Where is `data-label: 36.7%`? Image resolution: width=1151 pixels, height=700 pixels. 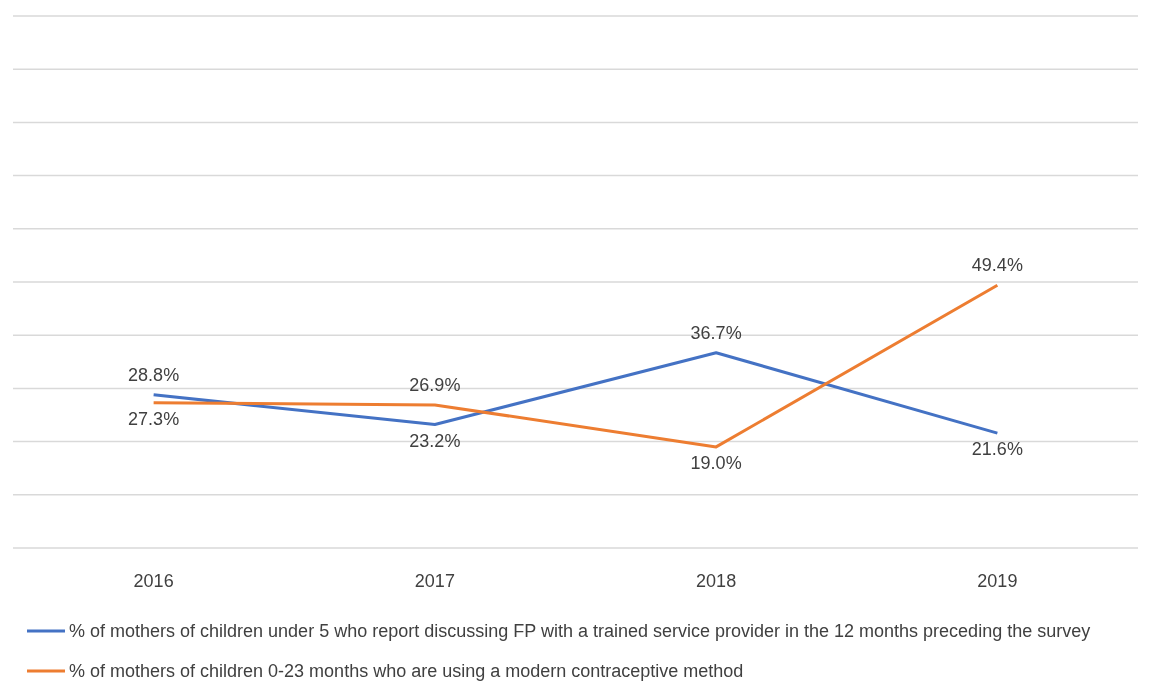
data-label: 36.7% is located at coordinates (716, 332).